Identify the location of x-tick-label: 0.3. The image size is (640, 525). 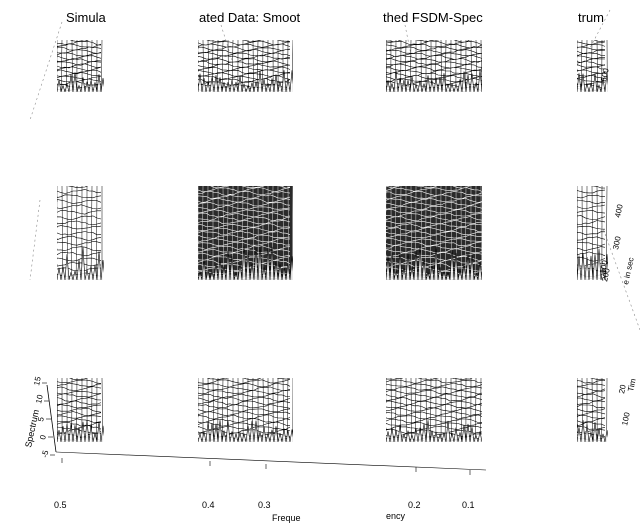
(264, 505).